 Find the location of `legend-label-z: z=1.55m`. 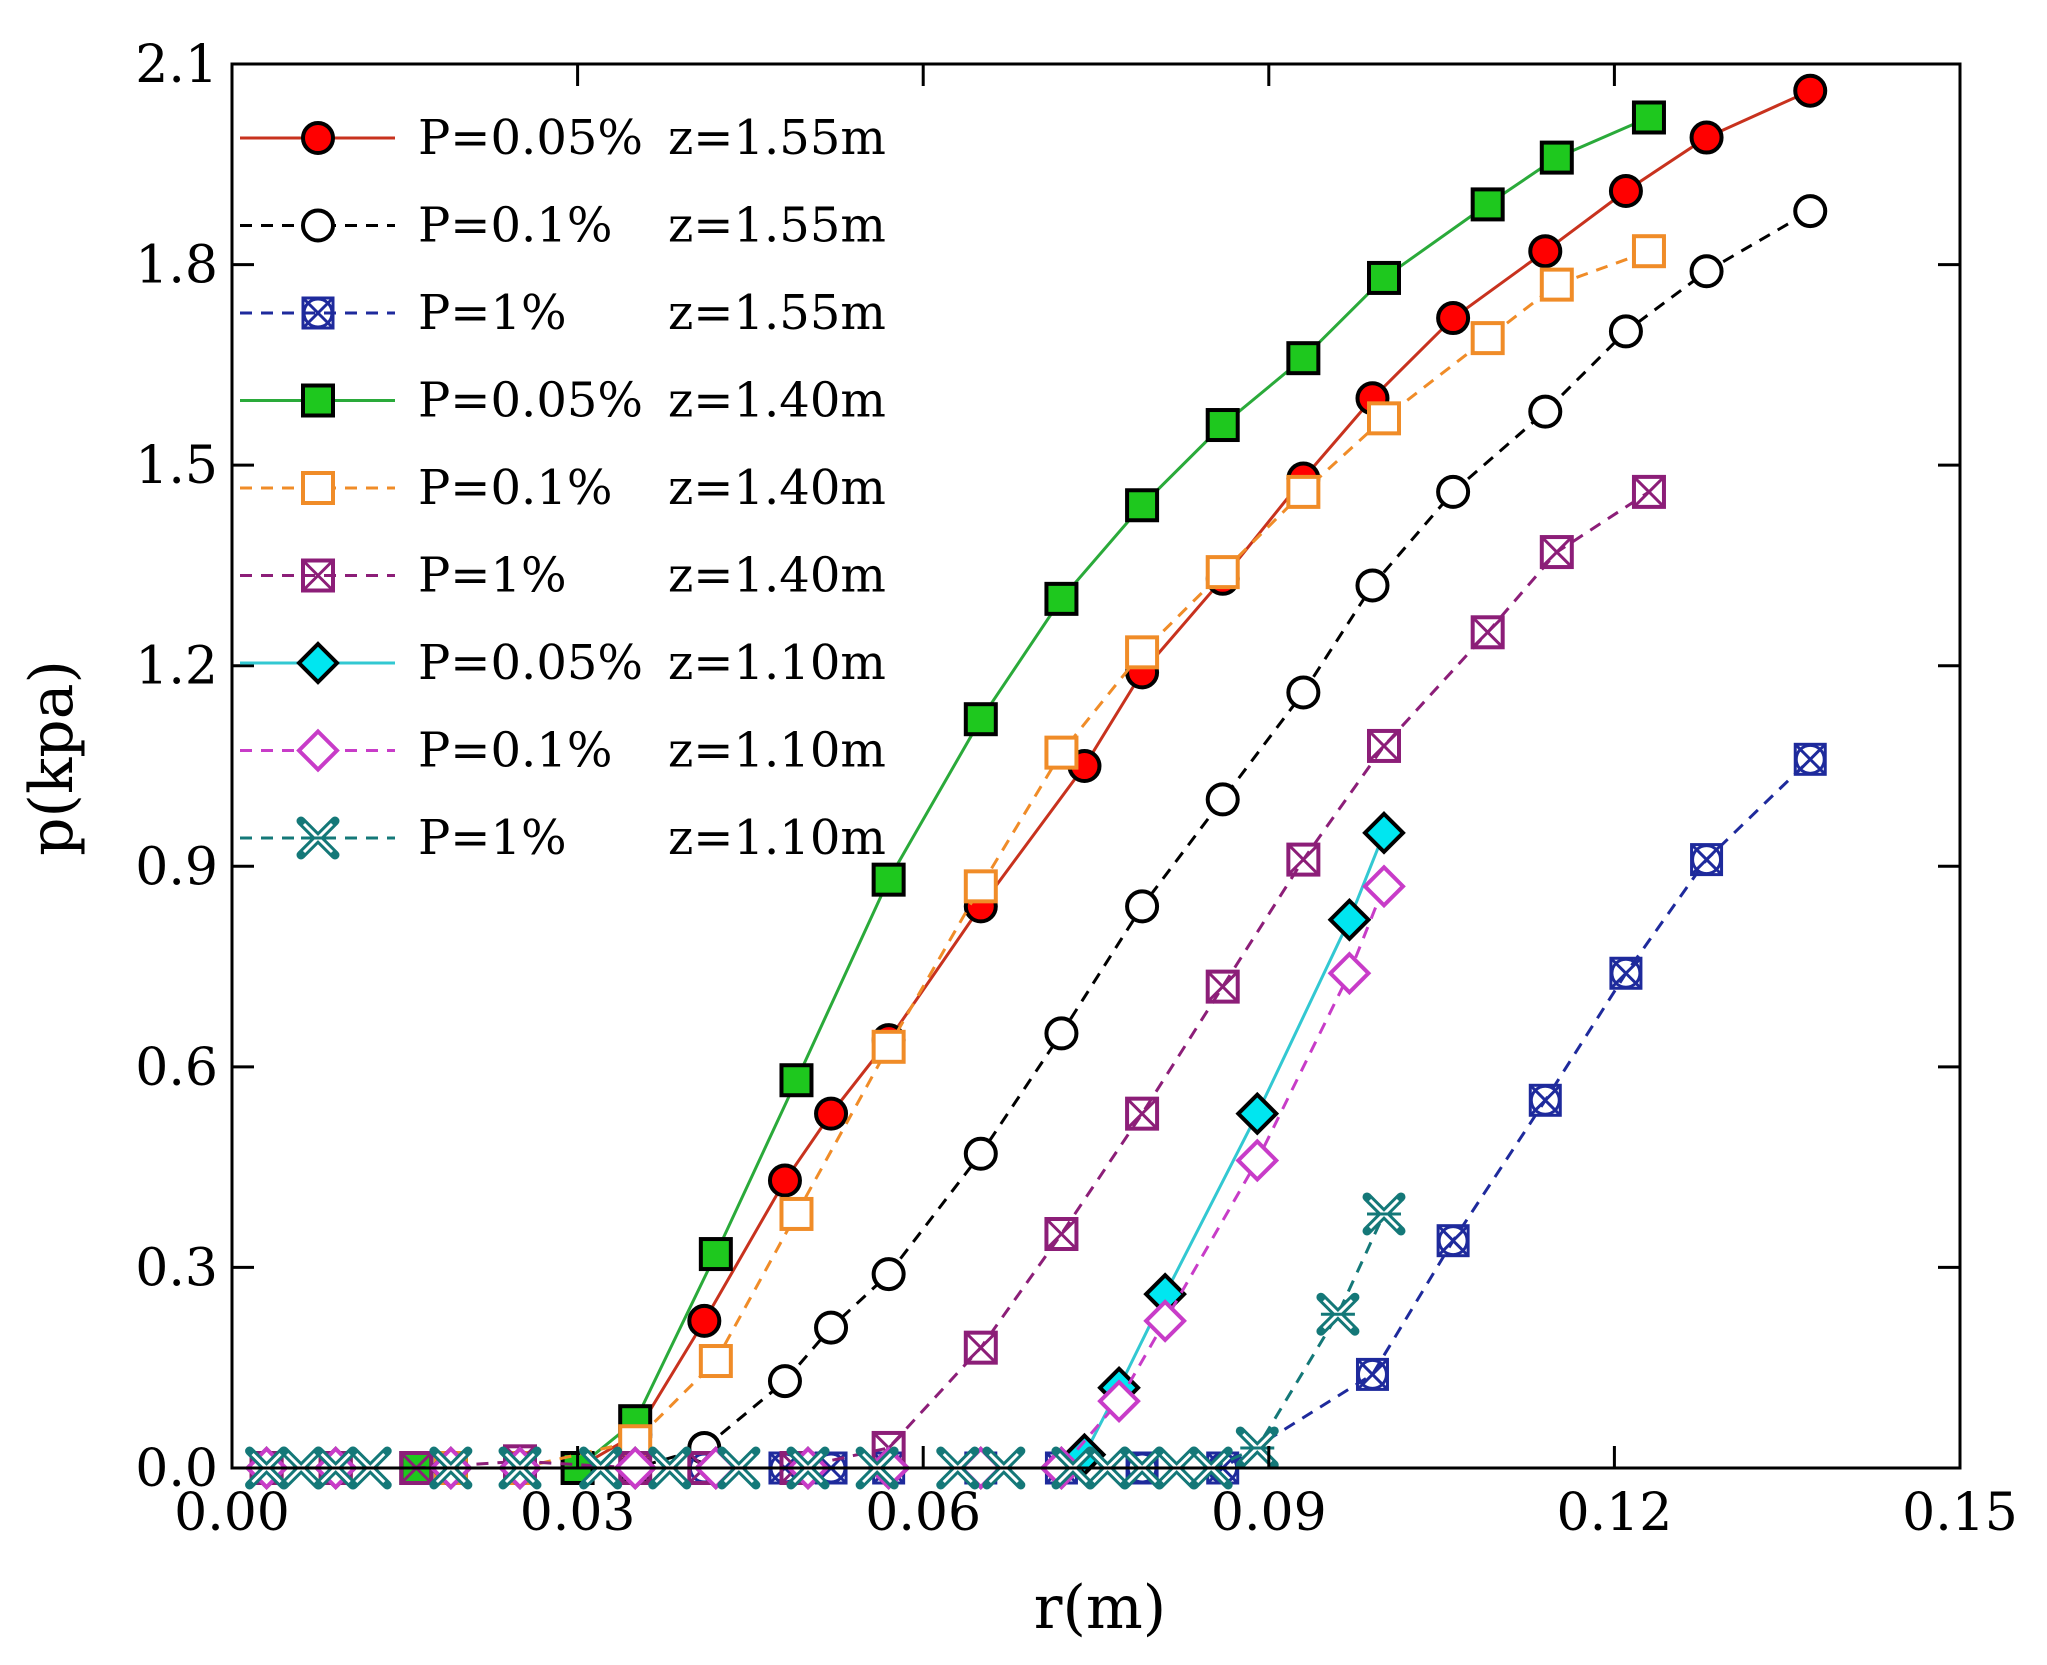

legend-label-z: z=1.55m is located at coordinates (777, 226).